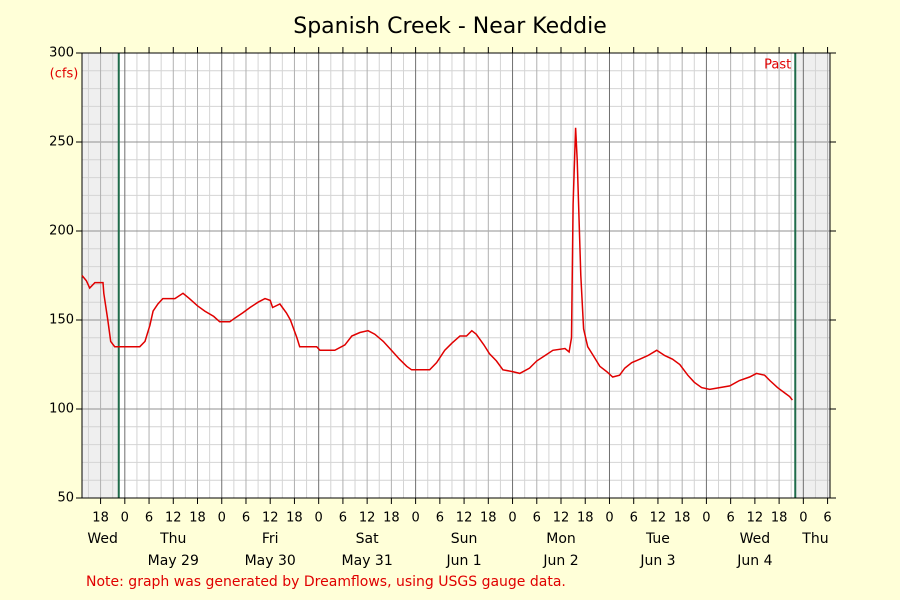 The width and height of the screenshot is (900, 600). What do you see at coordinates (561, 539) in the screenshot?
I see `day-label: Mon` at bounding box center [561, 539].